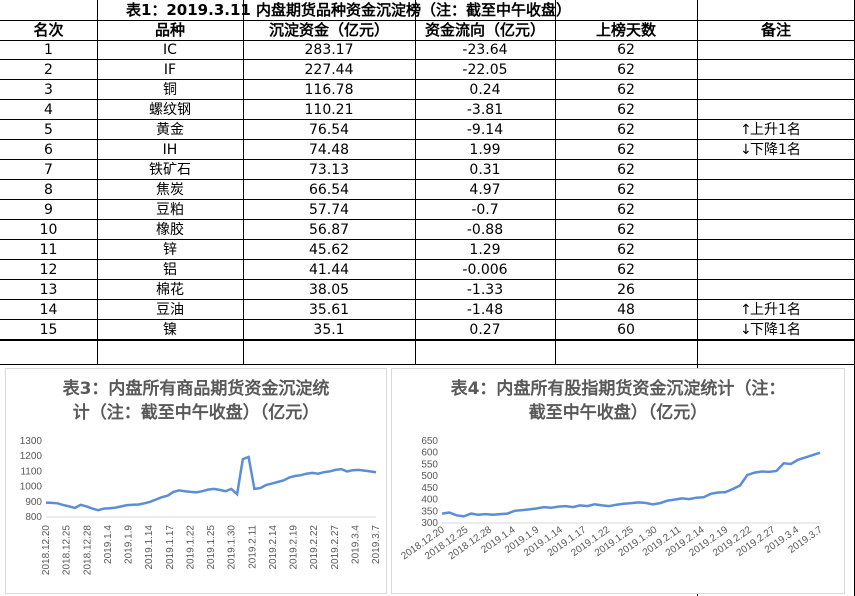  What do you see at coordinates (626, 330) in the screenshot?
I see `cell-days: 60` at bounding box center [626, 330].